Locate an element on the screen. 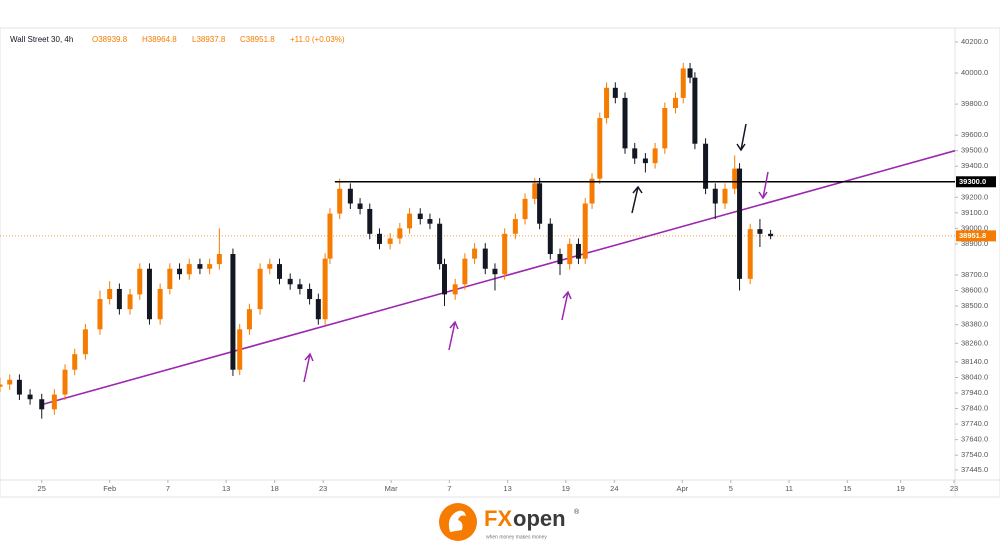 The height and width of the screenshot is (549, 1000). y-tick-label: 38600.0 is located at coordinates (974, 289).